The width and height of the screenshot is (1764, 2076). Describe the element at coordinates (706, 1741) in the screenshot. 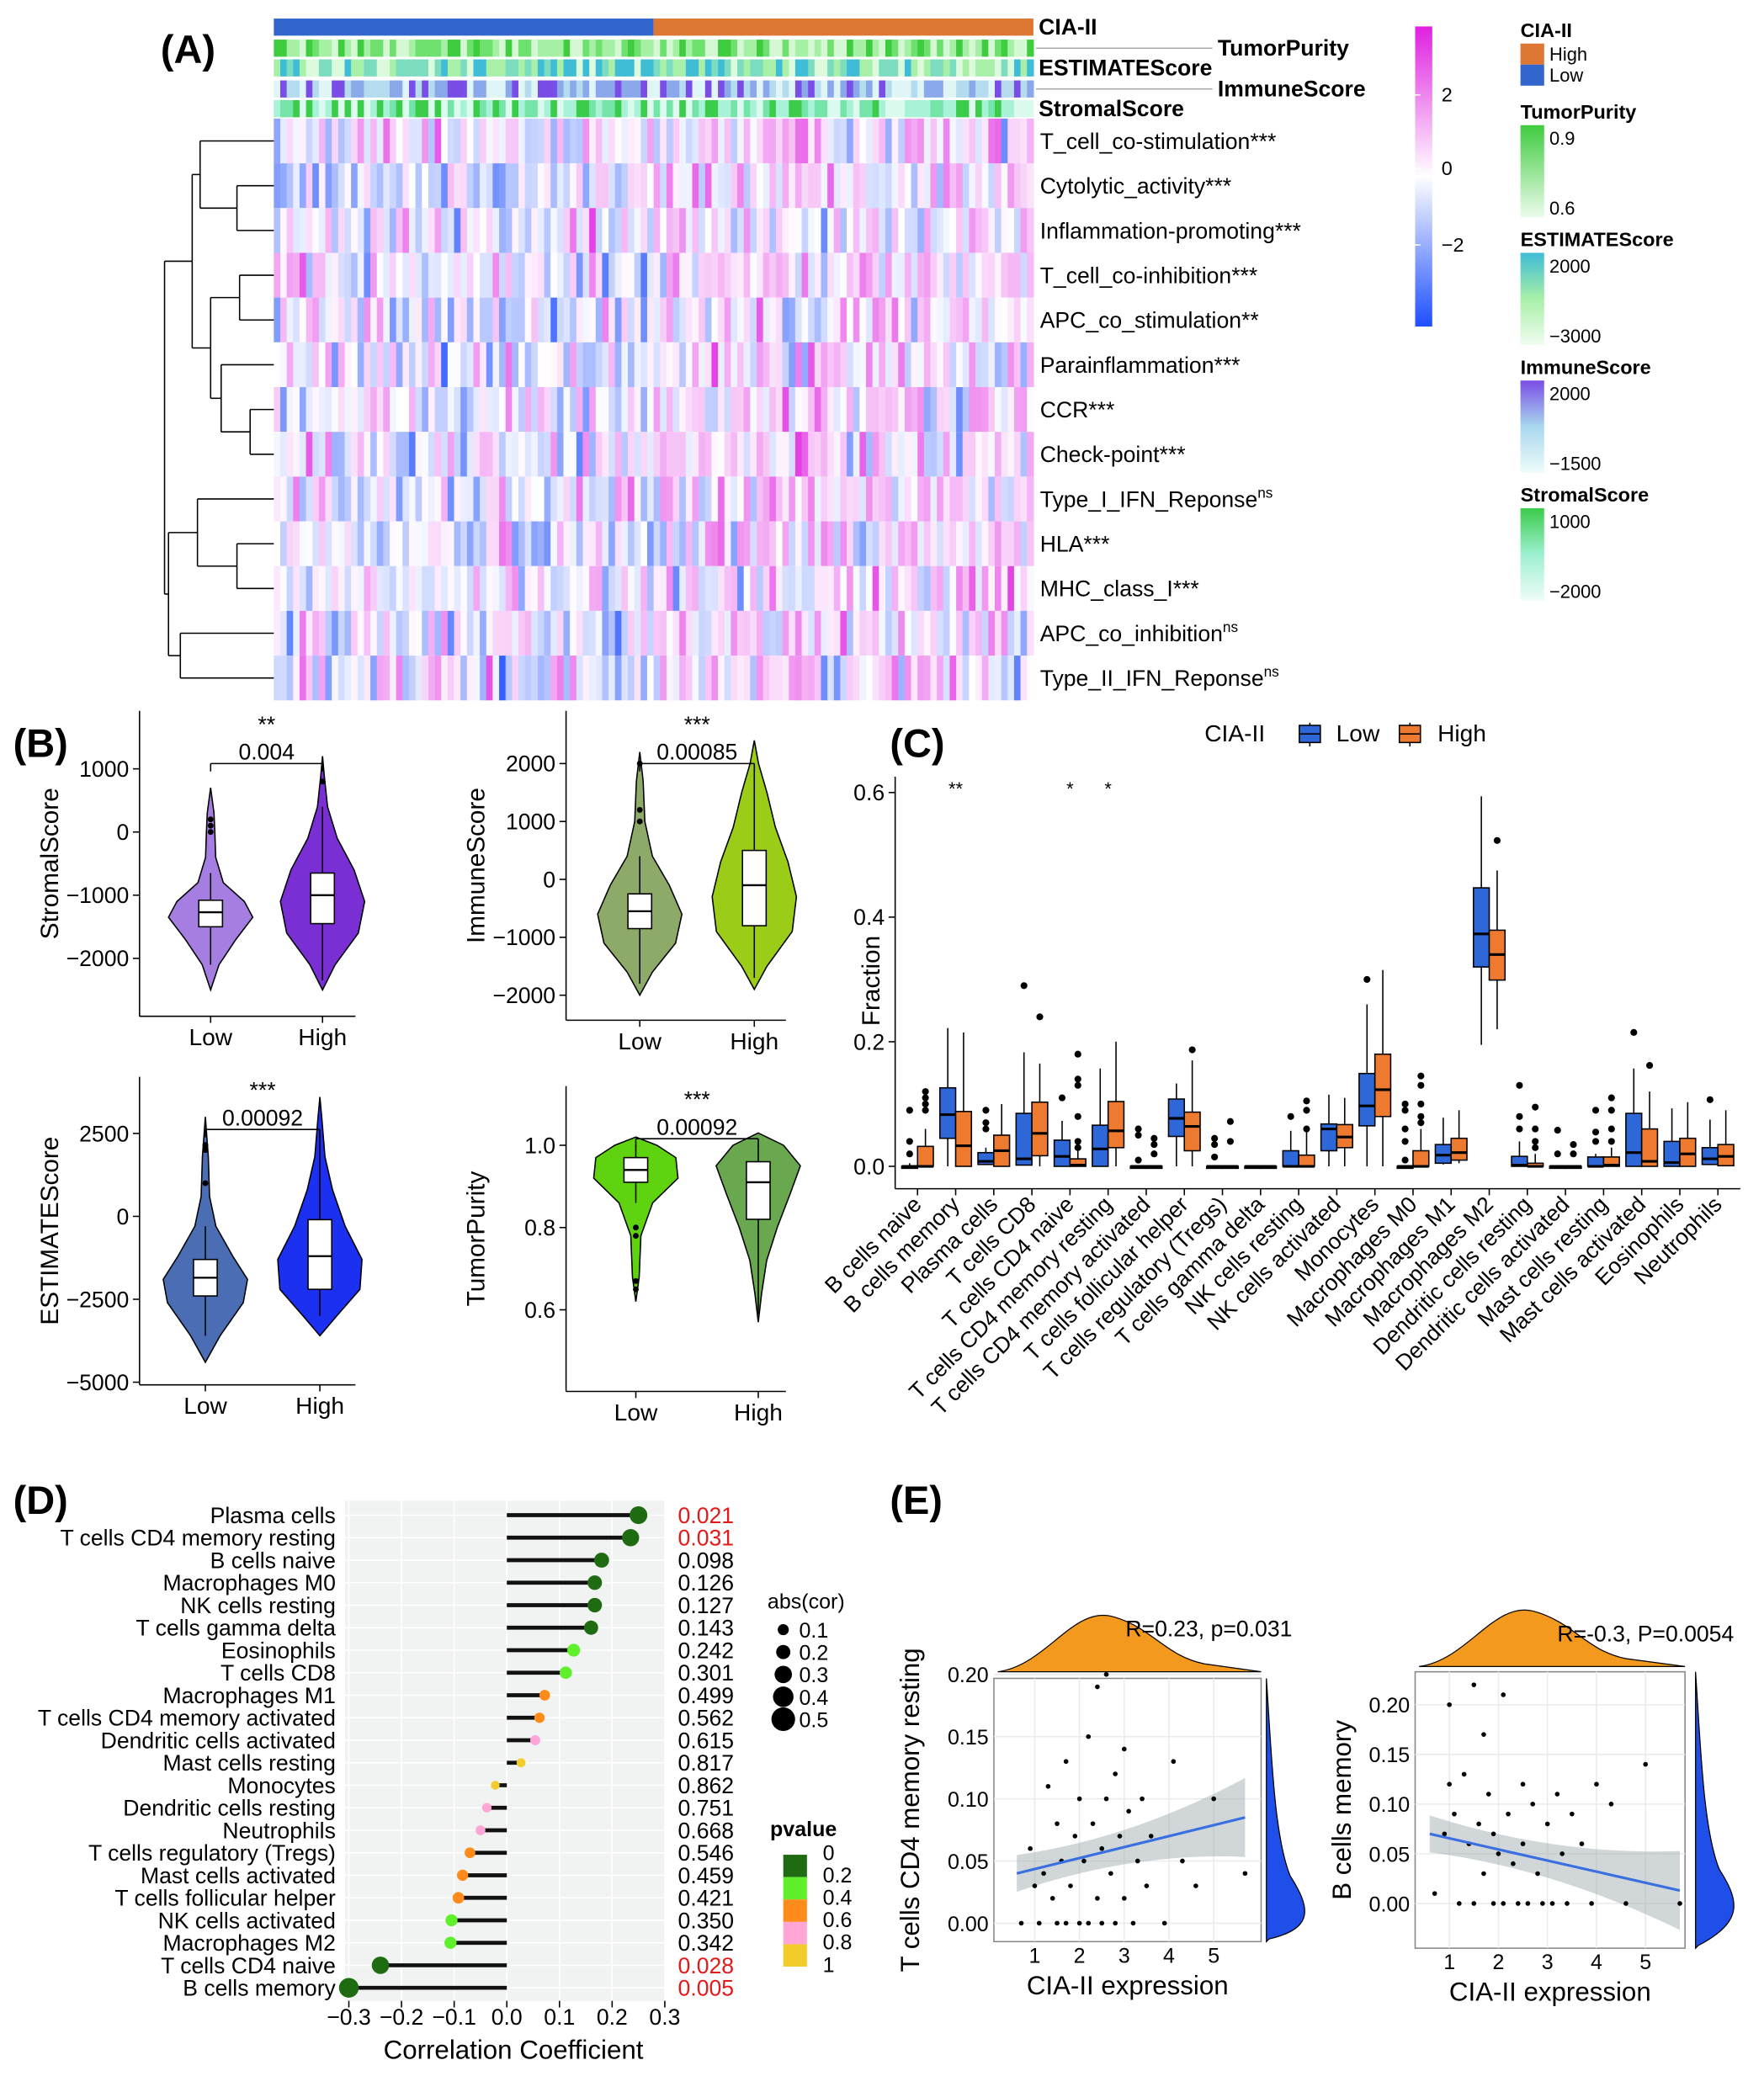

I see `p-value-label: 0.615` at that location.